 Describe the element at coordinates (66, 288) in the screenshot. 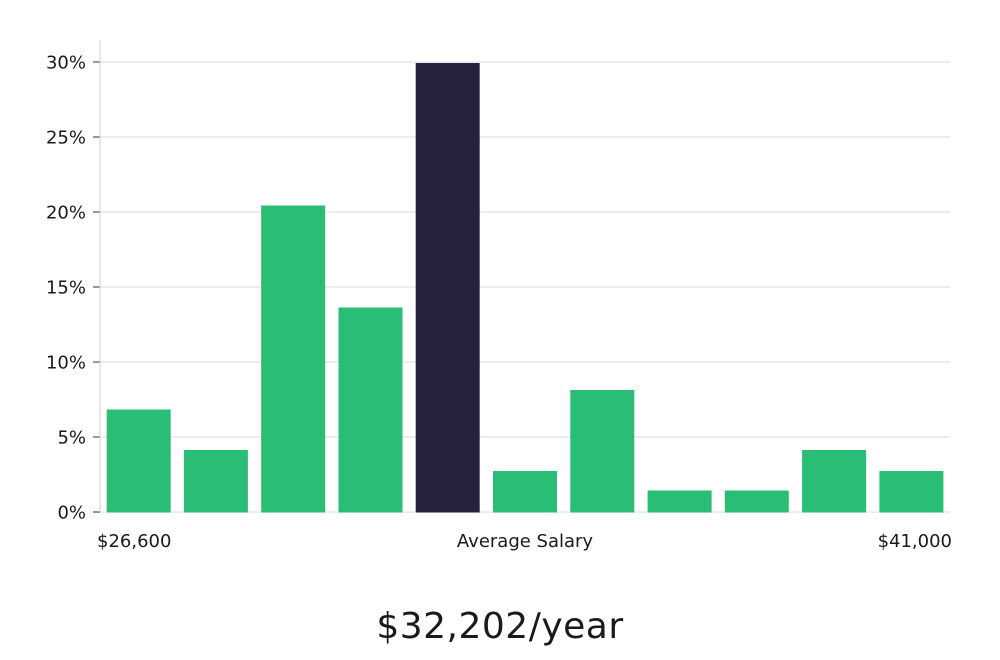

I see `y-tick-label: 15%` at that location.